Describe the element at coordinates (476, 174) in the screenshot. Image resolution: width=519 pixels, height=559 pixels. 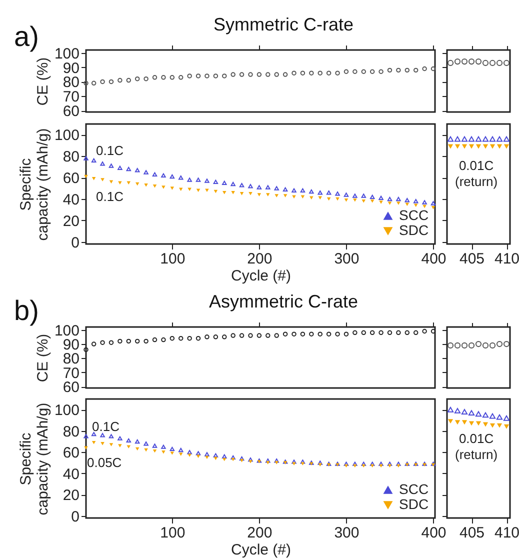
I see `annotation: 0.01C (return)` at that location.